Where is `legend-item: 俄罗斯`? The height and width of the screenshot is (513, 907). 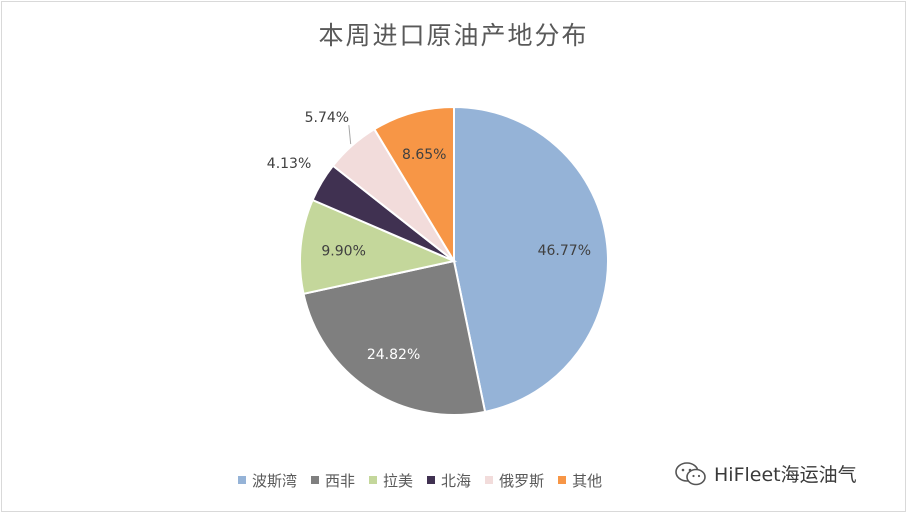 legend-item: 俄罗斯 is located at coordinates (514, 480).